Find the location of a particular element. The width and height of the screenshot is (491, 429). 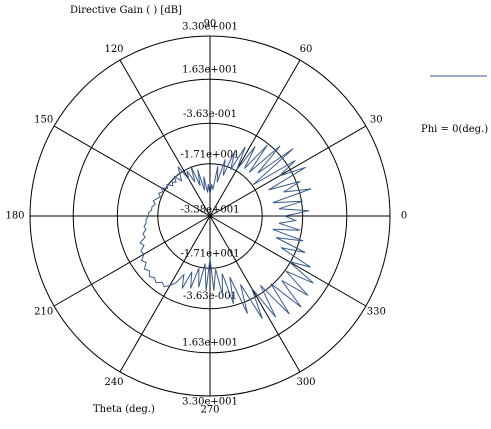

angle-tick-label: 240 is located at coordinates (113, 382).